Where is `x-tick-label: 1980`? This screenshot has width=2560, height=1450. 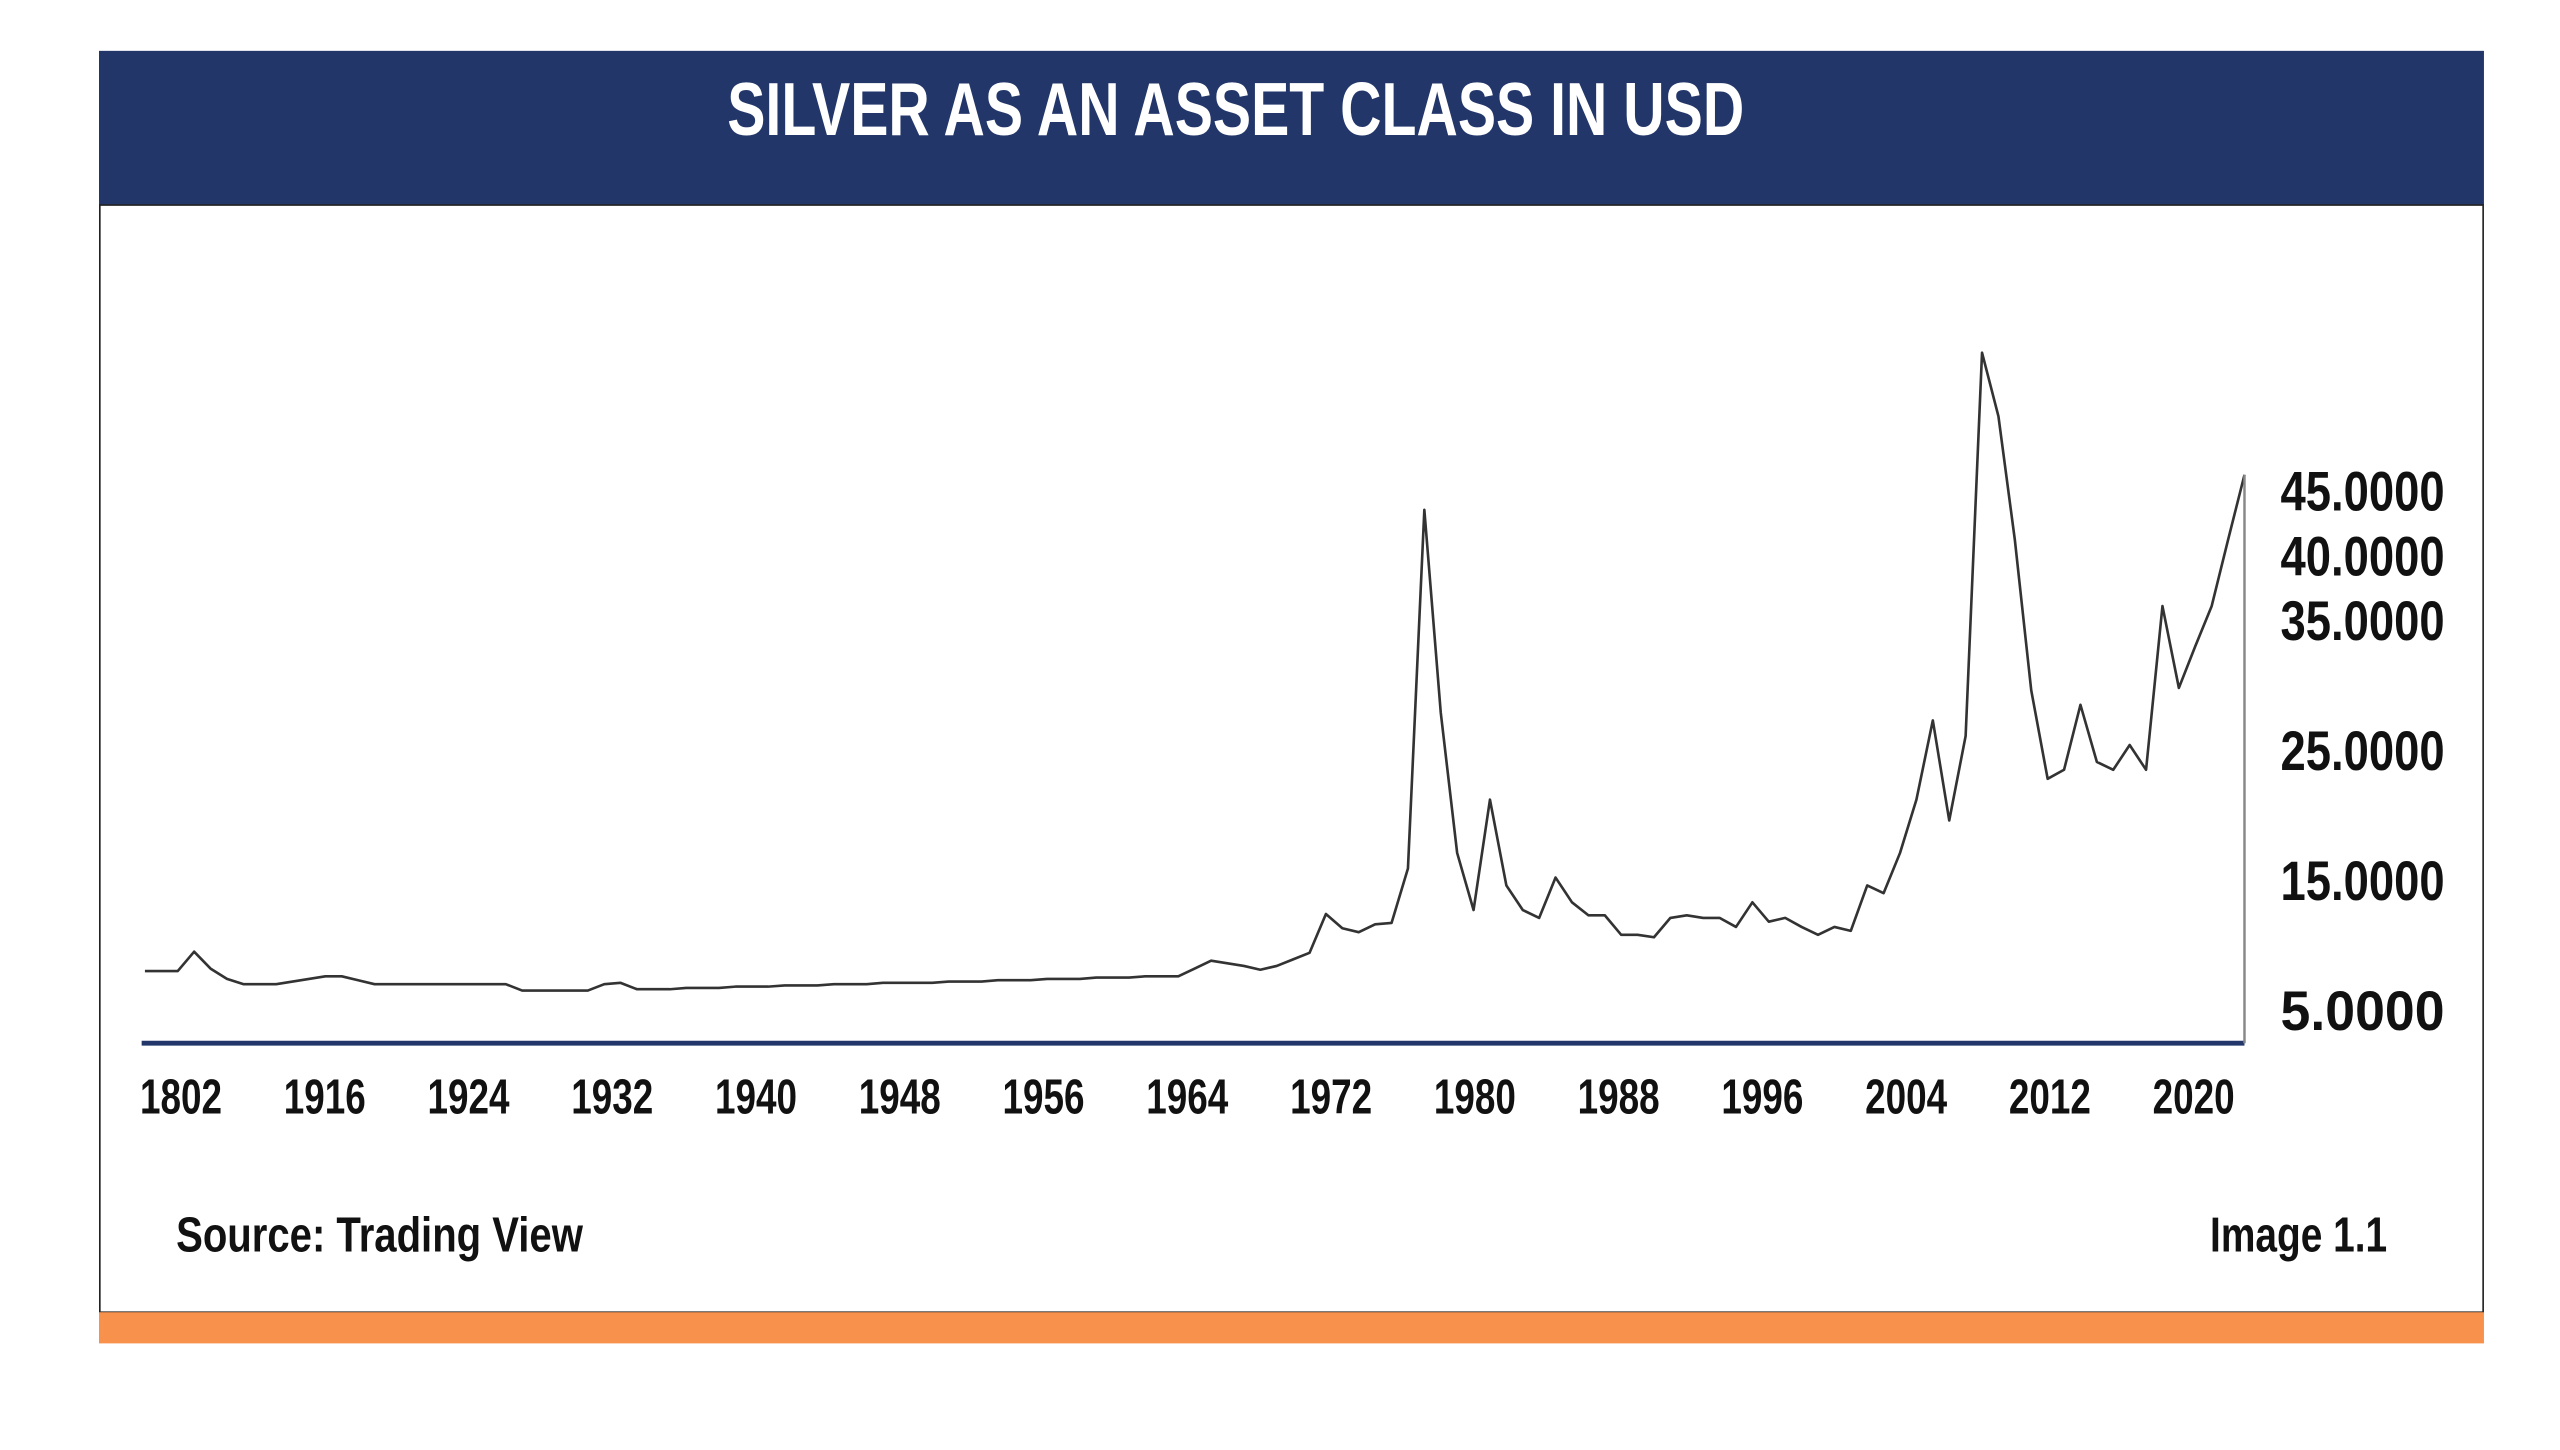
x-tick-label: 1980 is located at coordinates (1475, 1097).